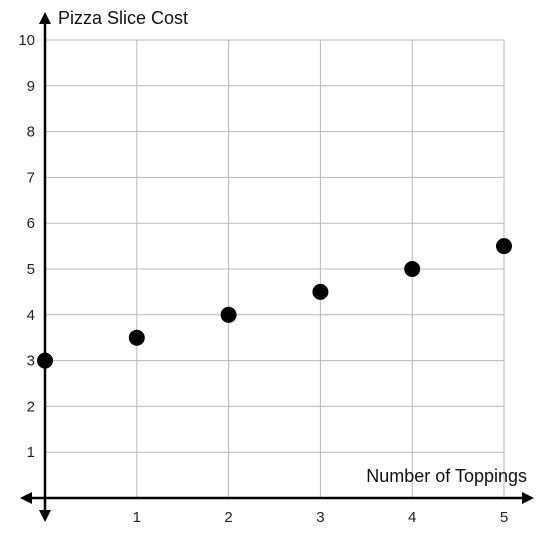 The image size is (540, 543). What do you see at coordinates (31, 223) in the screenshot?
I see `y-tick-label: 6` at bounding box center [31, 223].